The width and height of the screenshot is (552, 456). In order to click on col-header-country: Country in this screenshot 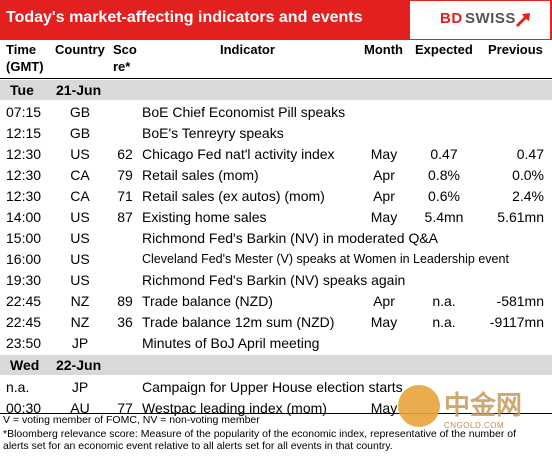, I will do `click(80, 49)`.